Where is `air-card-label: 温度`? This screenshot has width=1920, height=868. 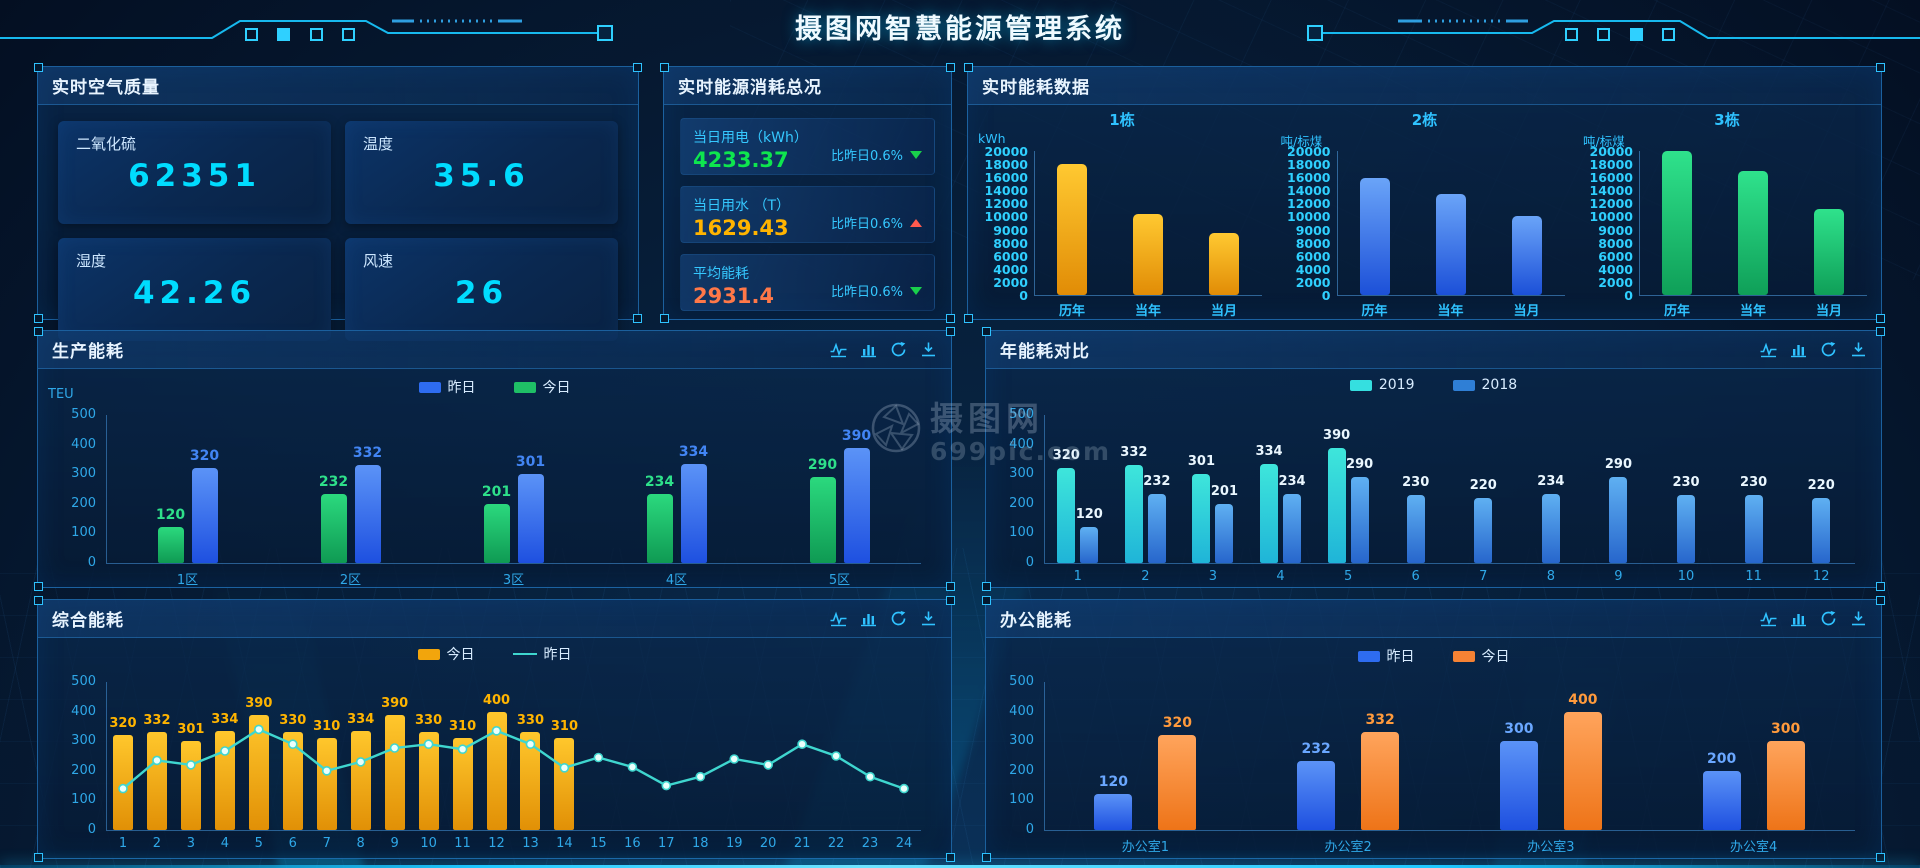 air-card-label: 温度 is located at coordinates (378, 144).